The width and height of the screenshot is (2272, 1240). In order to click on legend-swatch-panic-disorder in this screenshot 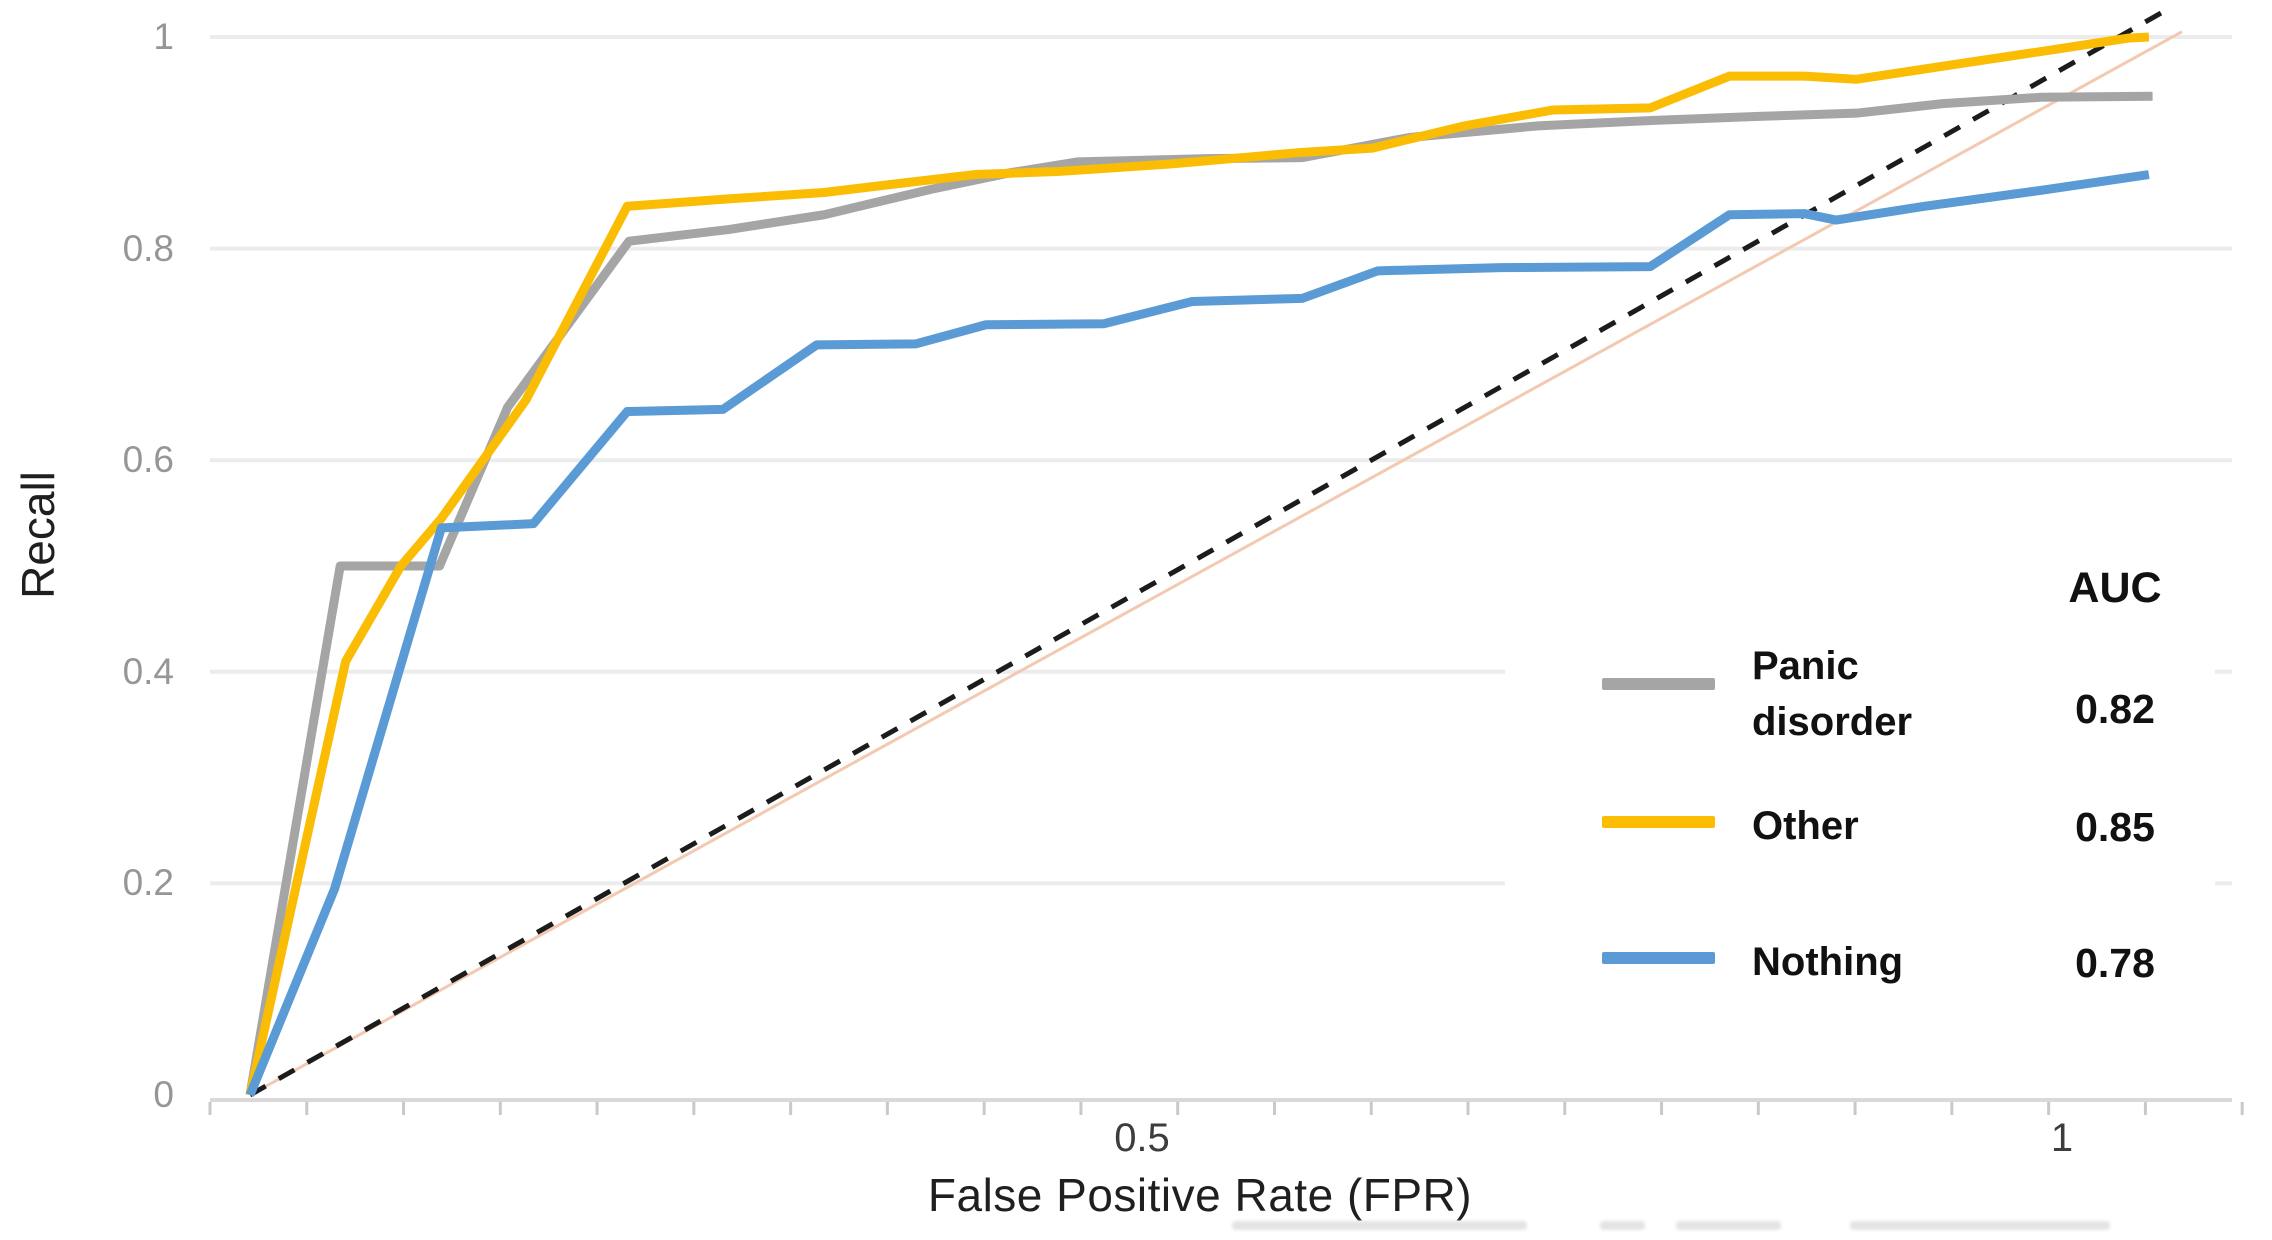, I will do `click(1658, 684)`.